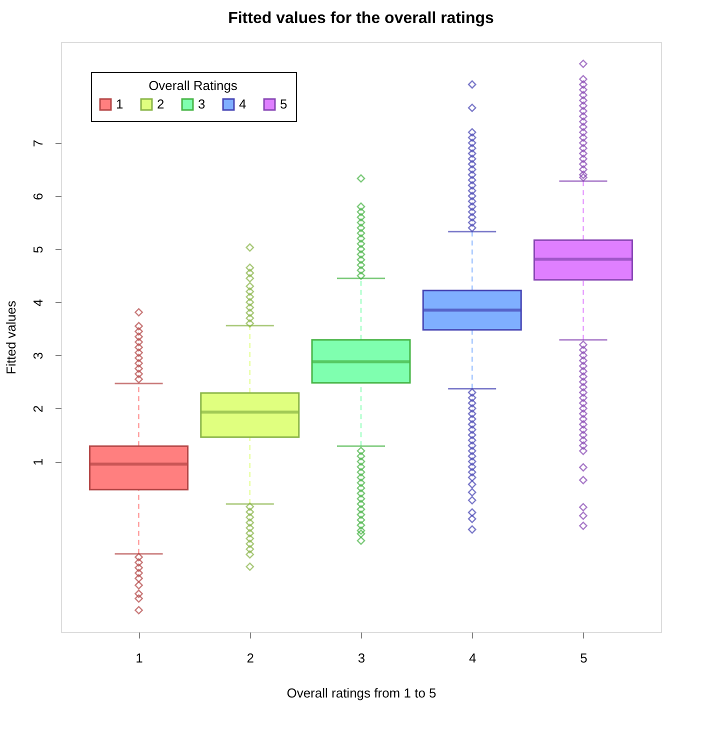 The image size is (724, 733). What do you see at coordinates (38, 409) in the screenshot?
I see `y-tick-label: 2` at bounding box center [38, 409].